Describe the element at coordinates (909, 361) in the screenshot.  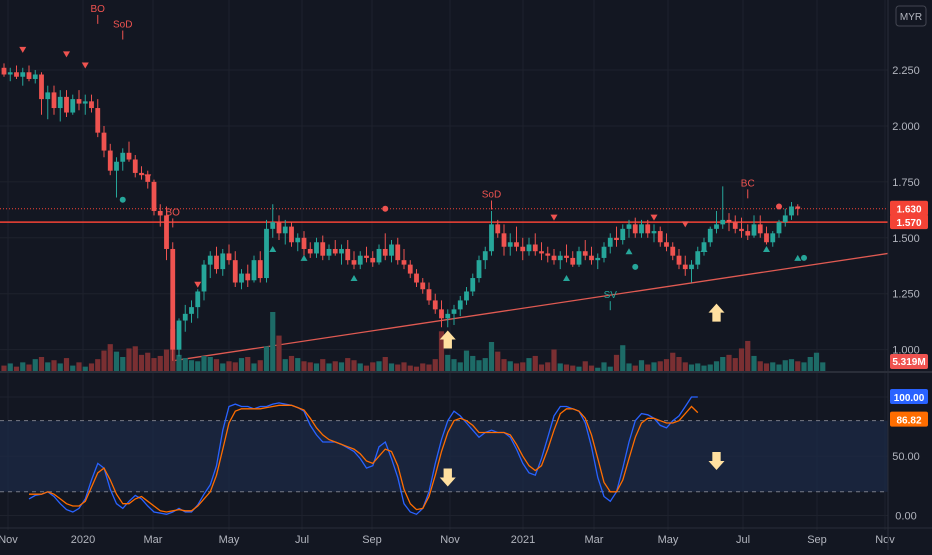
I see `volume-label-box` at that location.